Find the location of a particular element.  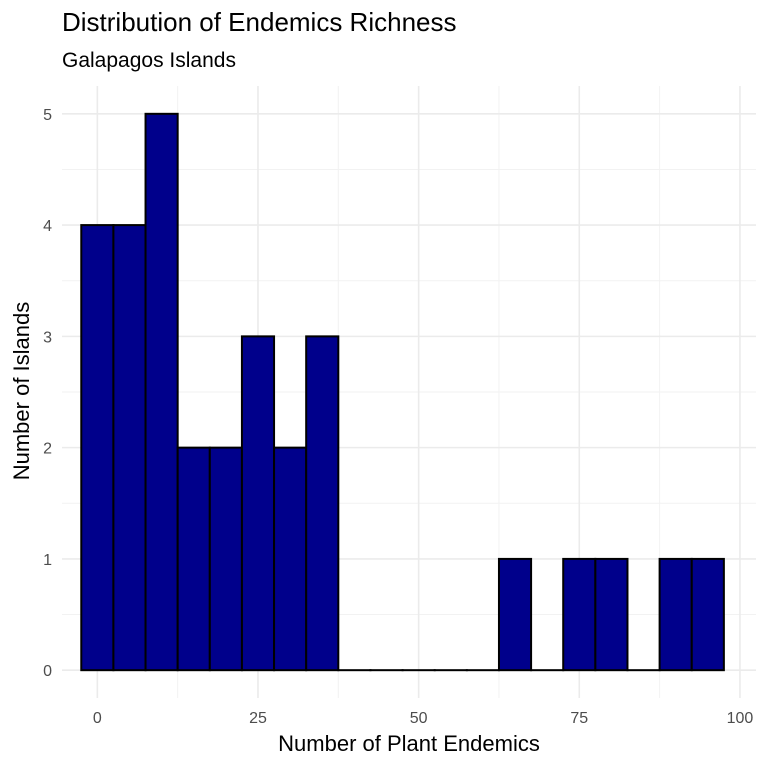

x-tick-label: 75 is located at coordinates (579, 718).